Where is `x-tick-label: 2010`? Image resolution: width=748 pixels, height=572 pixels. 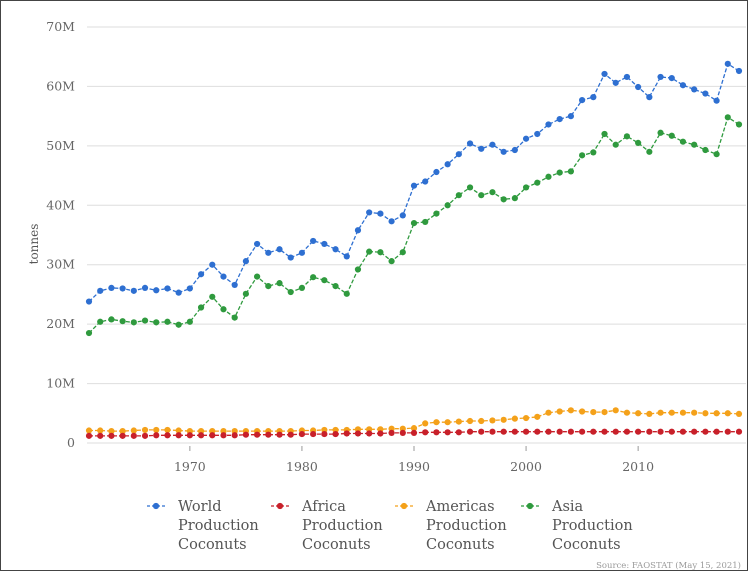 x-tick-label: 2010 is located at coordinates (638, 466).